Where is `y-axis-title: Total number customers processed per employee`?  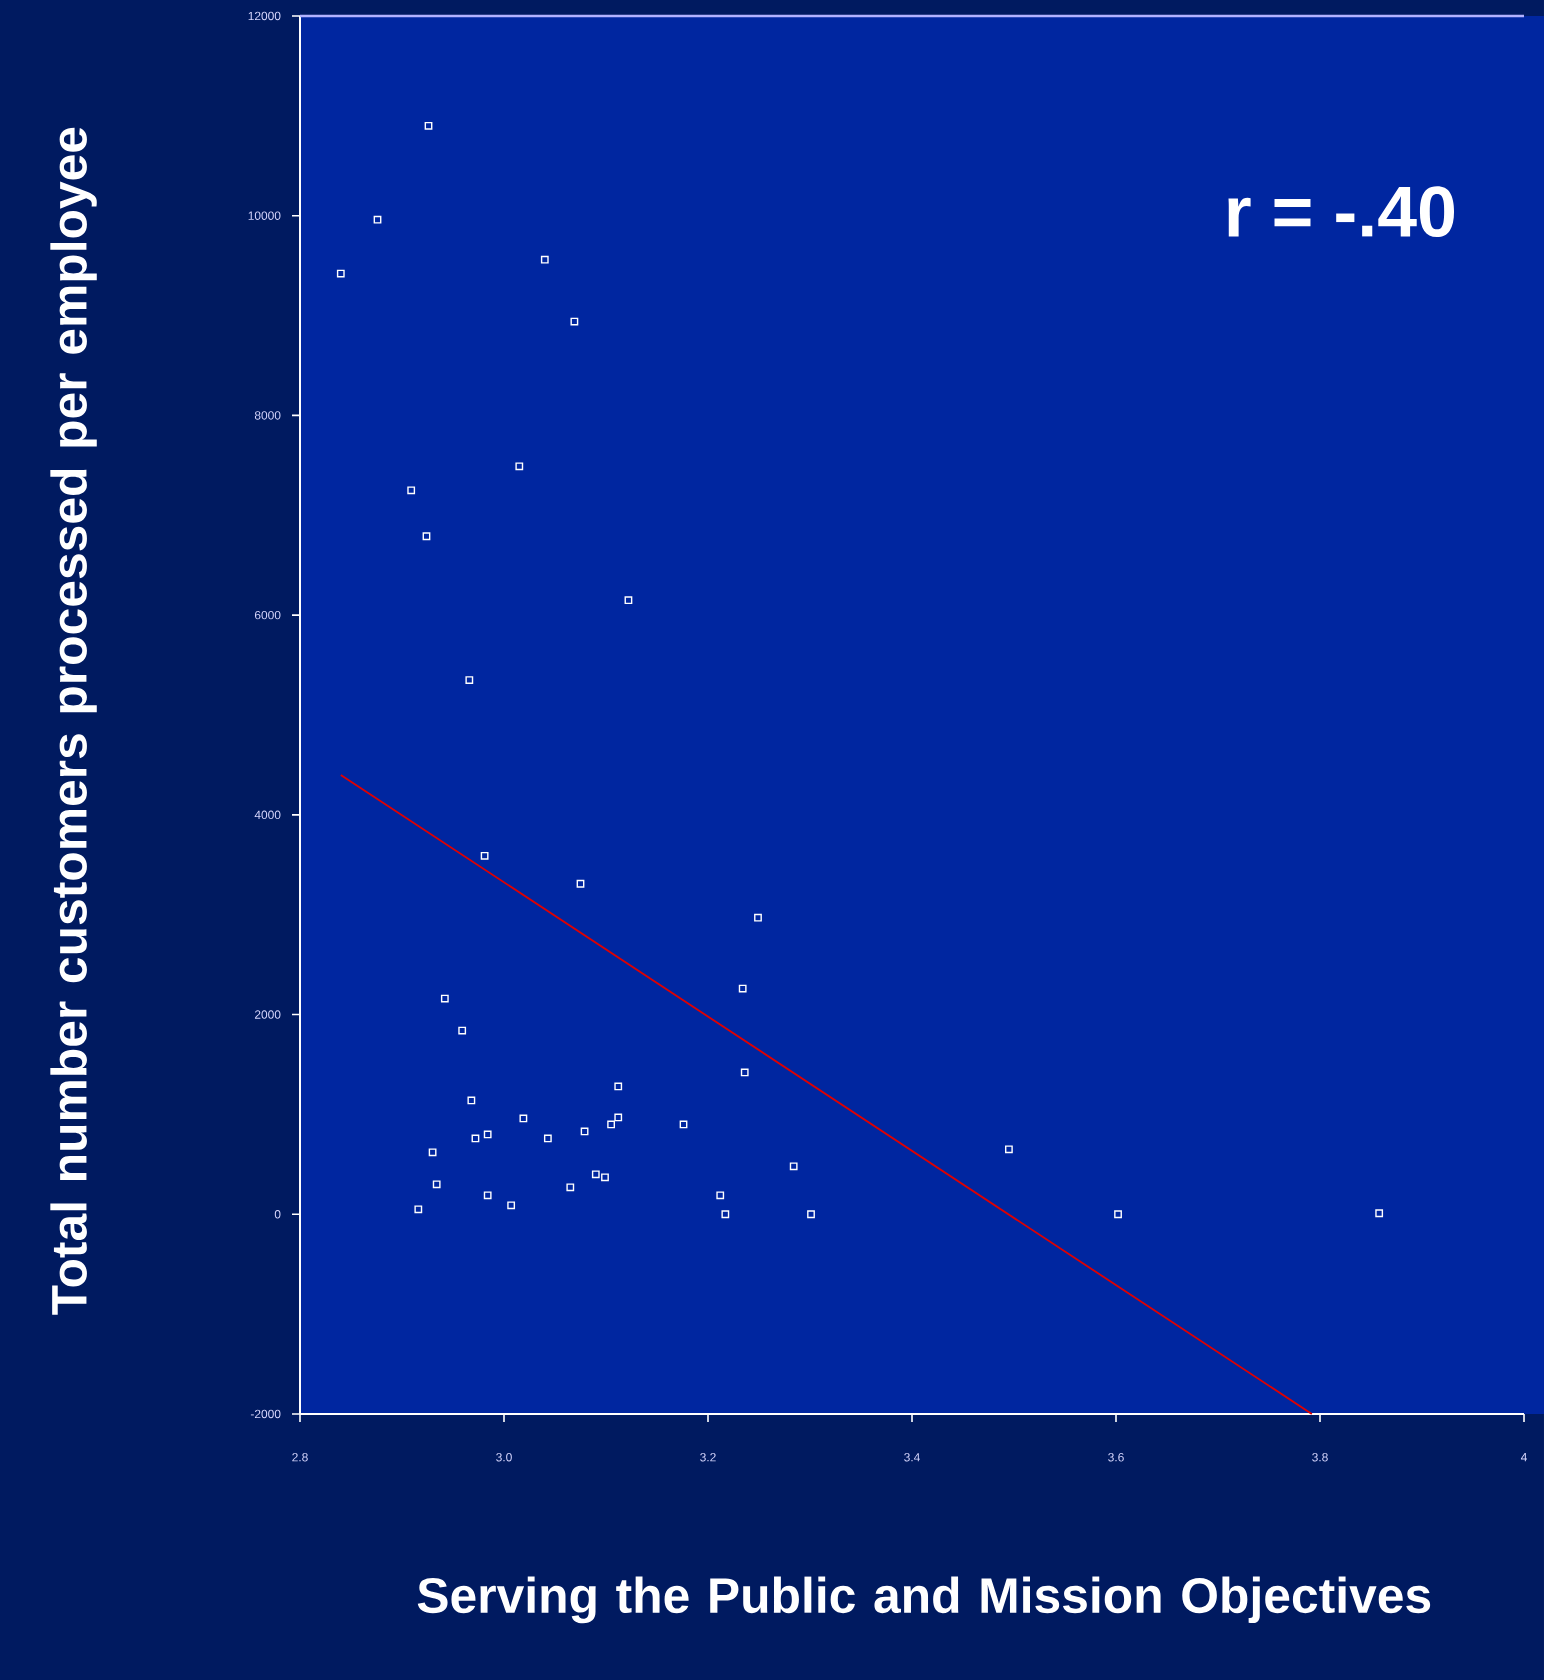 y-axis-title: Total number customers processed per employee is located at coordinates (73, 721).